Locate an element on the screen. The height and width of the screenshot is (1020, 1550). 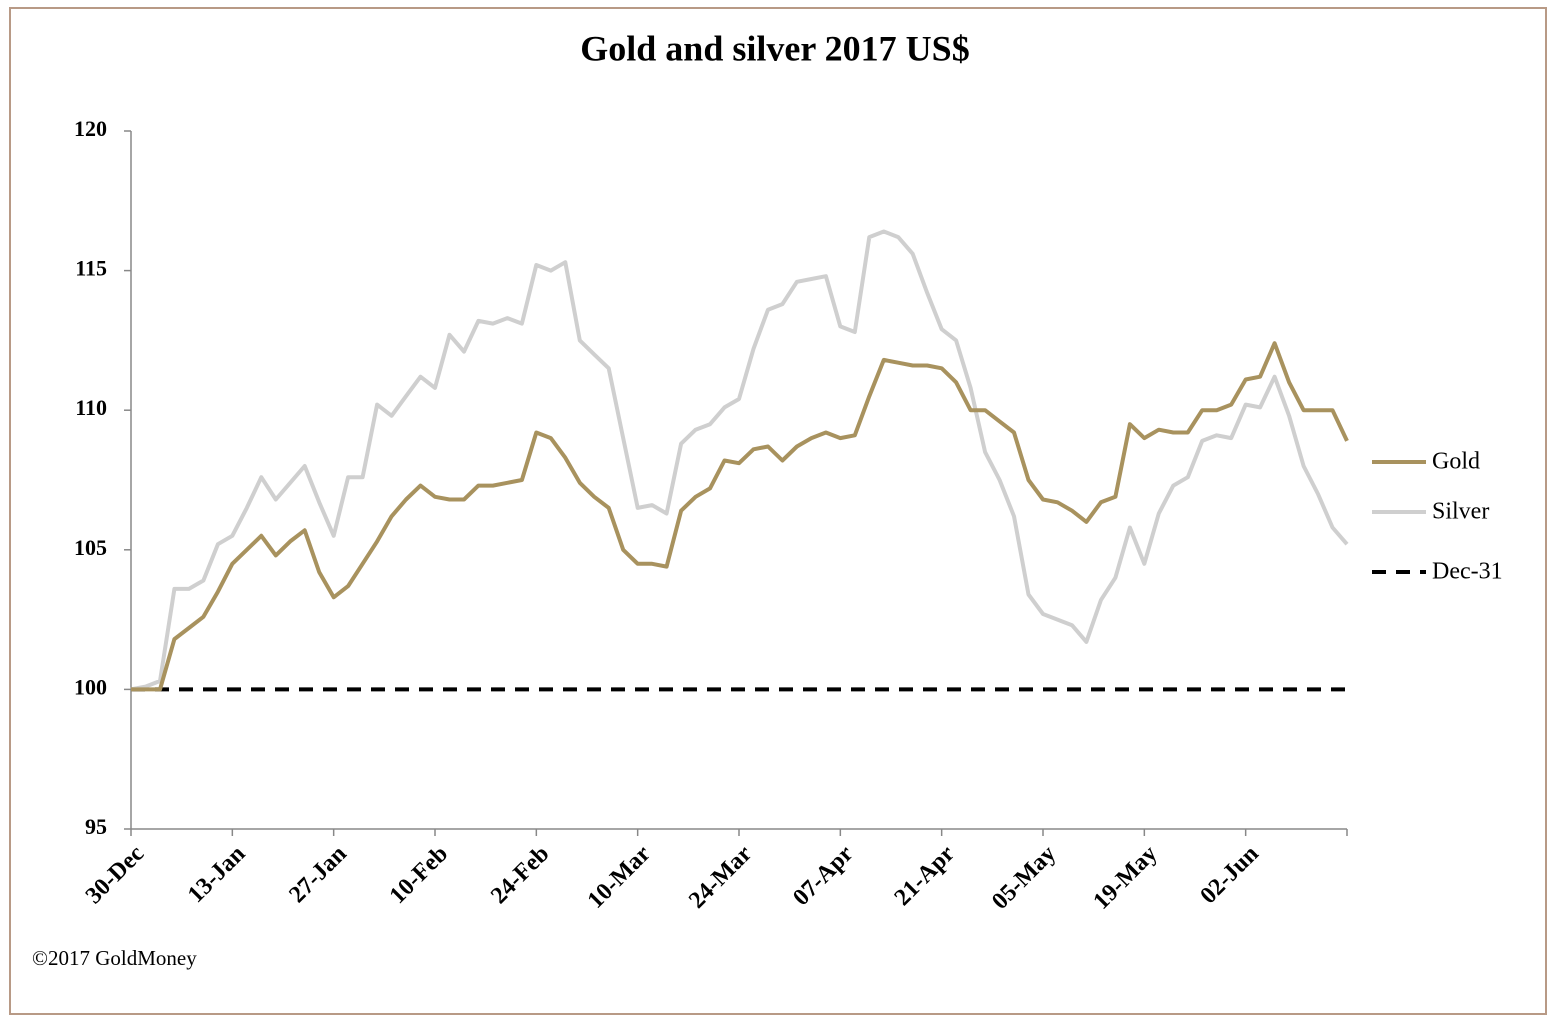
legend-label: Gold is located at coordinates (1456, 462).